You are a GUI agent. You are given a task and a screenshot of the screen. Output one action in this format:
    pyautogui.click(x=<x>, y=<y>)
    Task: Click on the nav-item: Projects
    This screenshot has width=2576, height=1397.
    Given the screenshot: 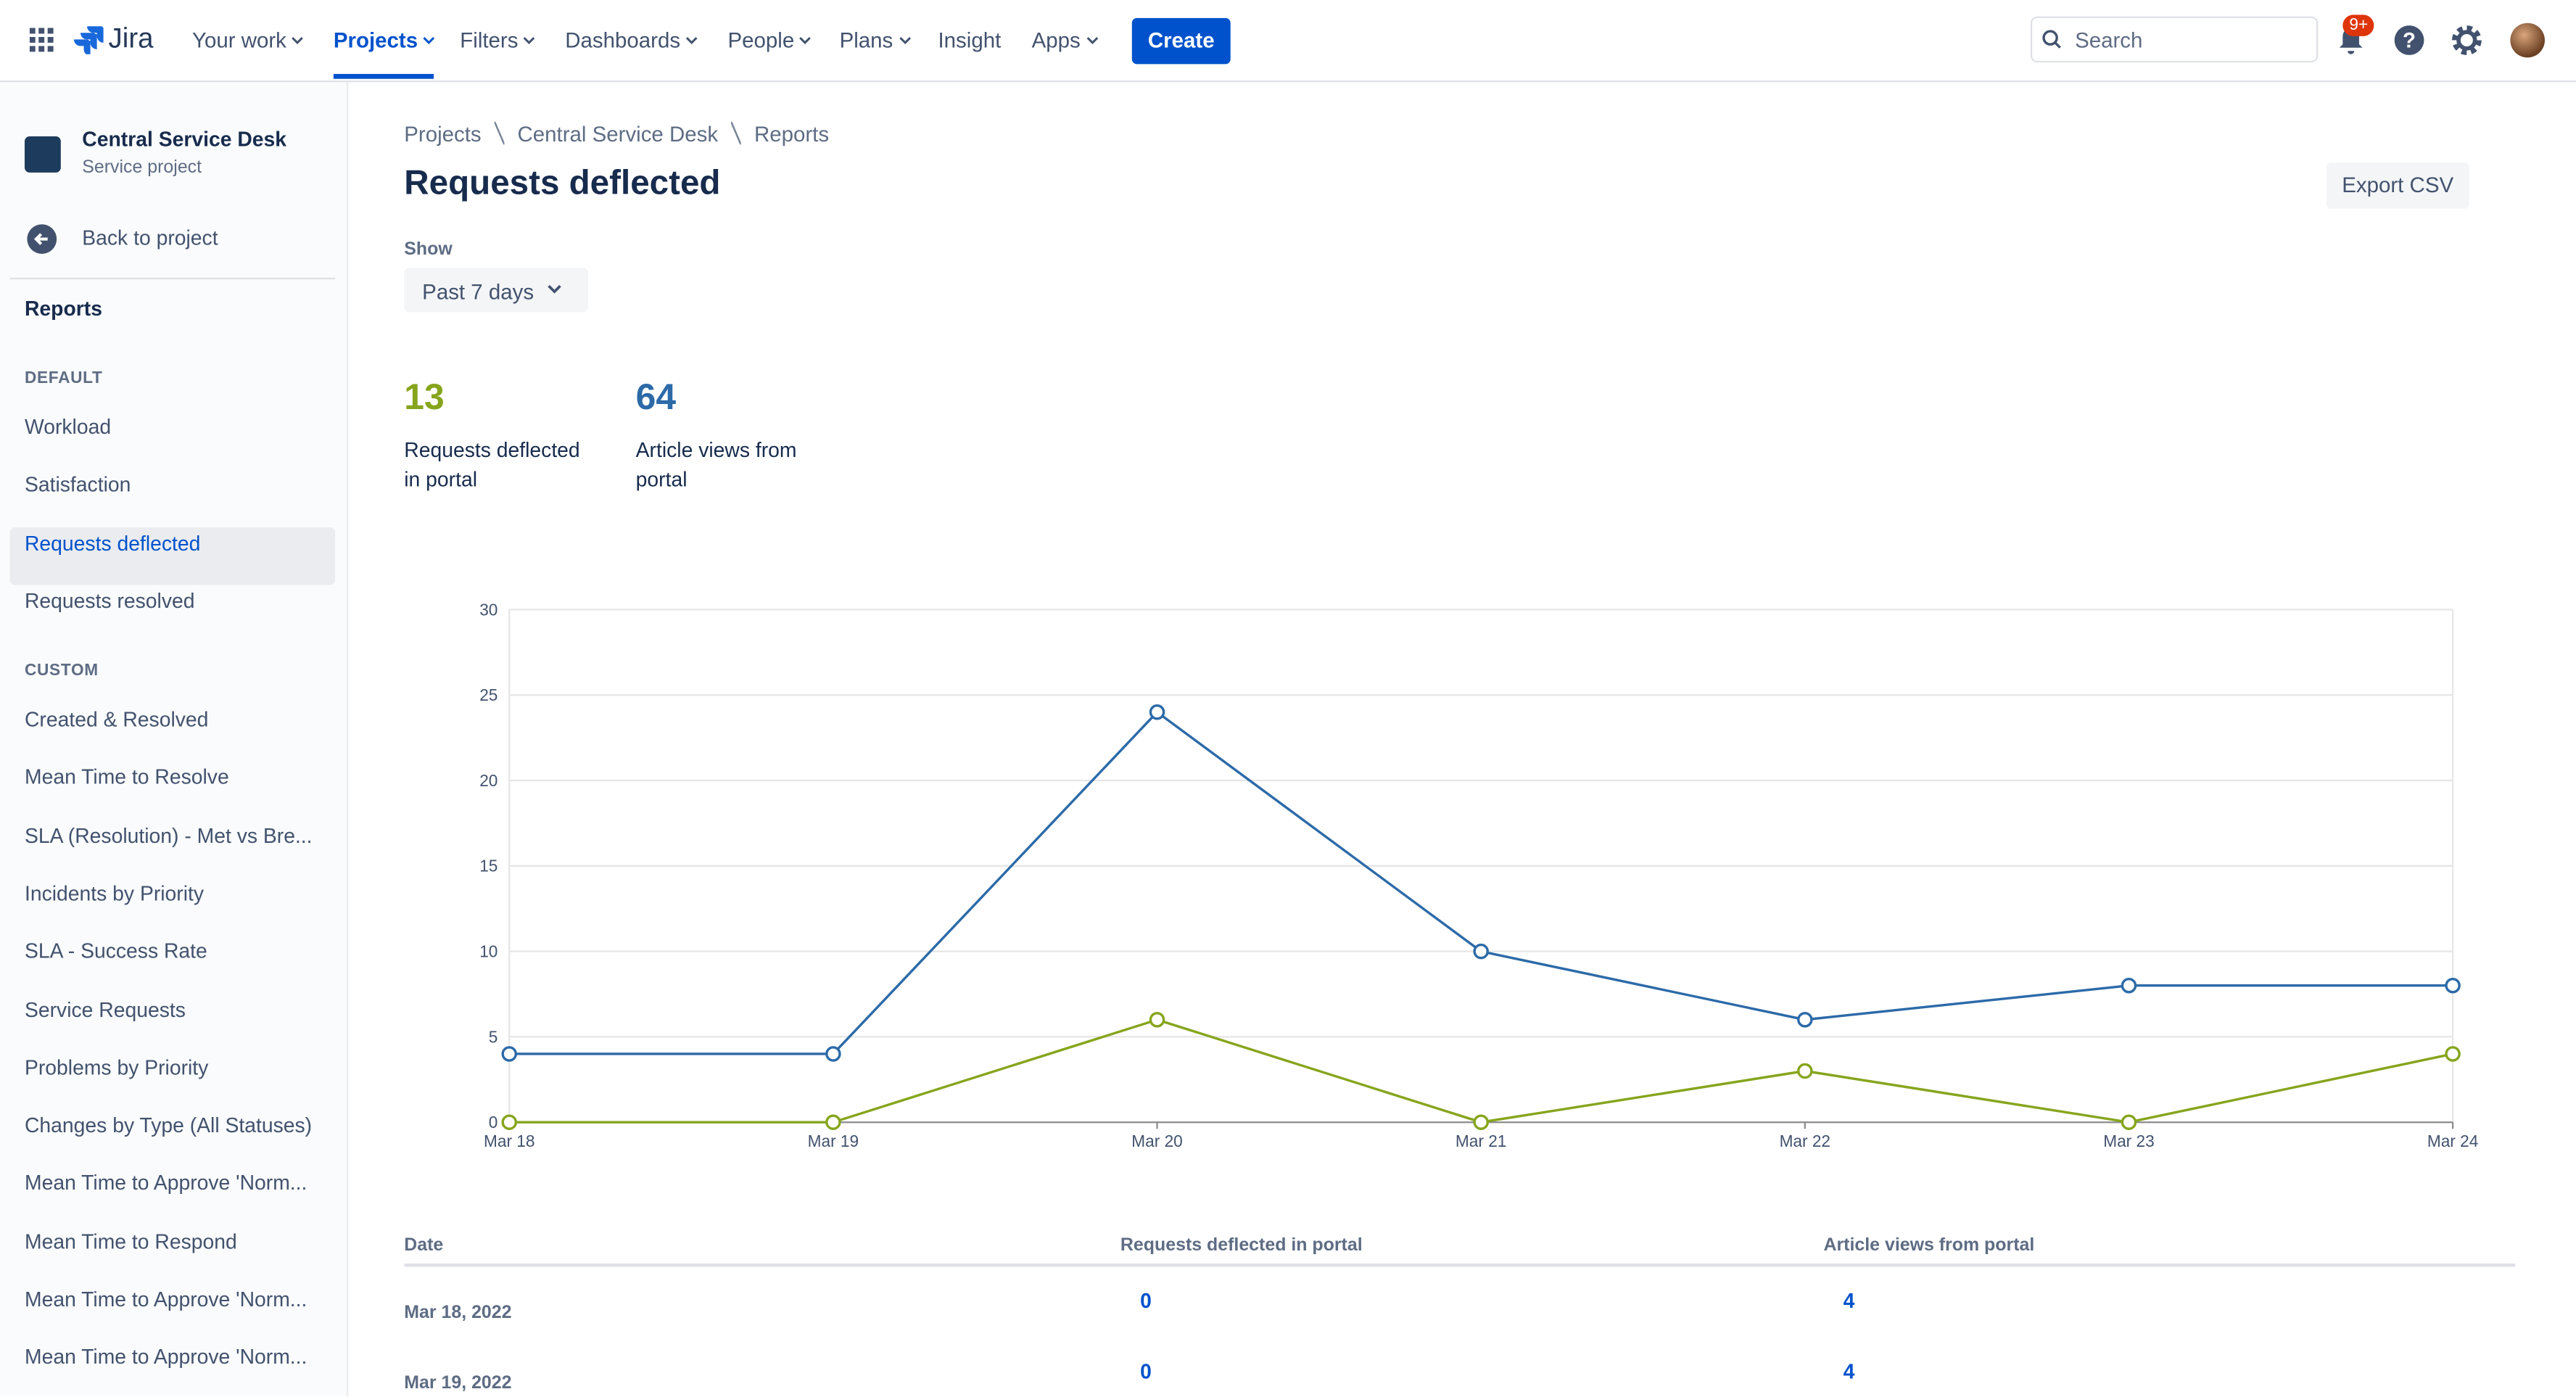 What is the action you would take?
    pyautogui.click(x=385, y=40)
    